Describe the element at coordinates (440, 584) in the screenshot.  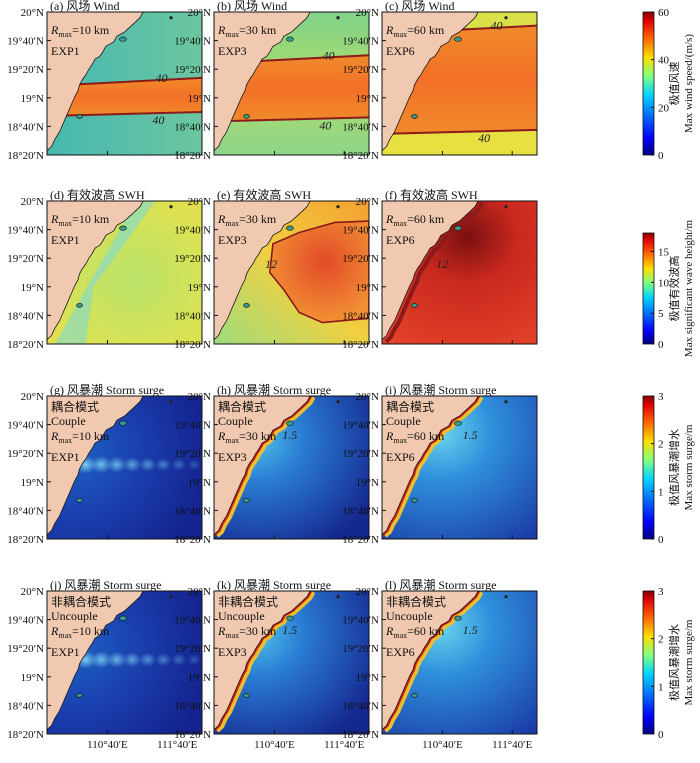
I see `panel-title: (l) 风暴潮 Storm surge` at that location.